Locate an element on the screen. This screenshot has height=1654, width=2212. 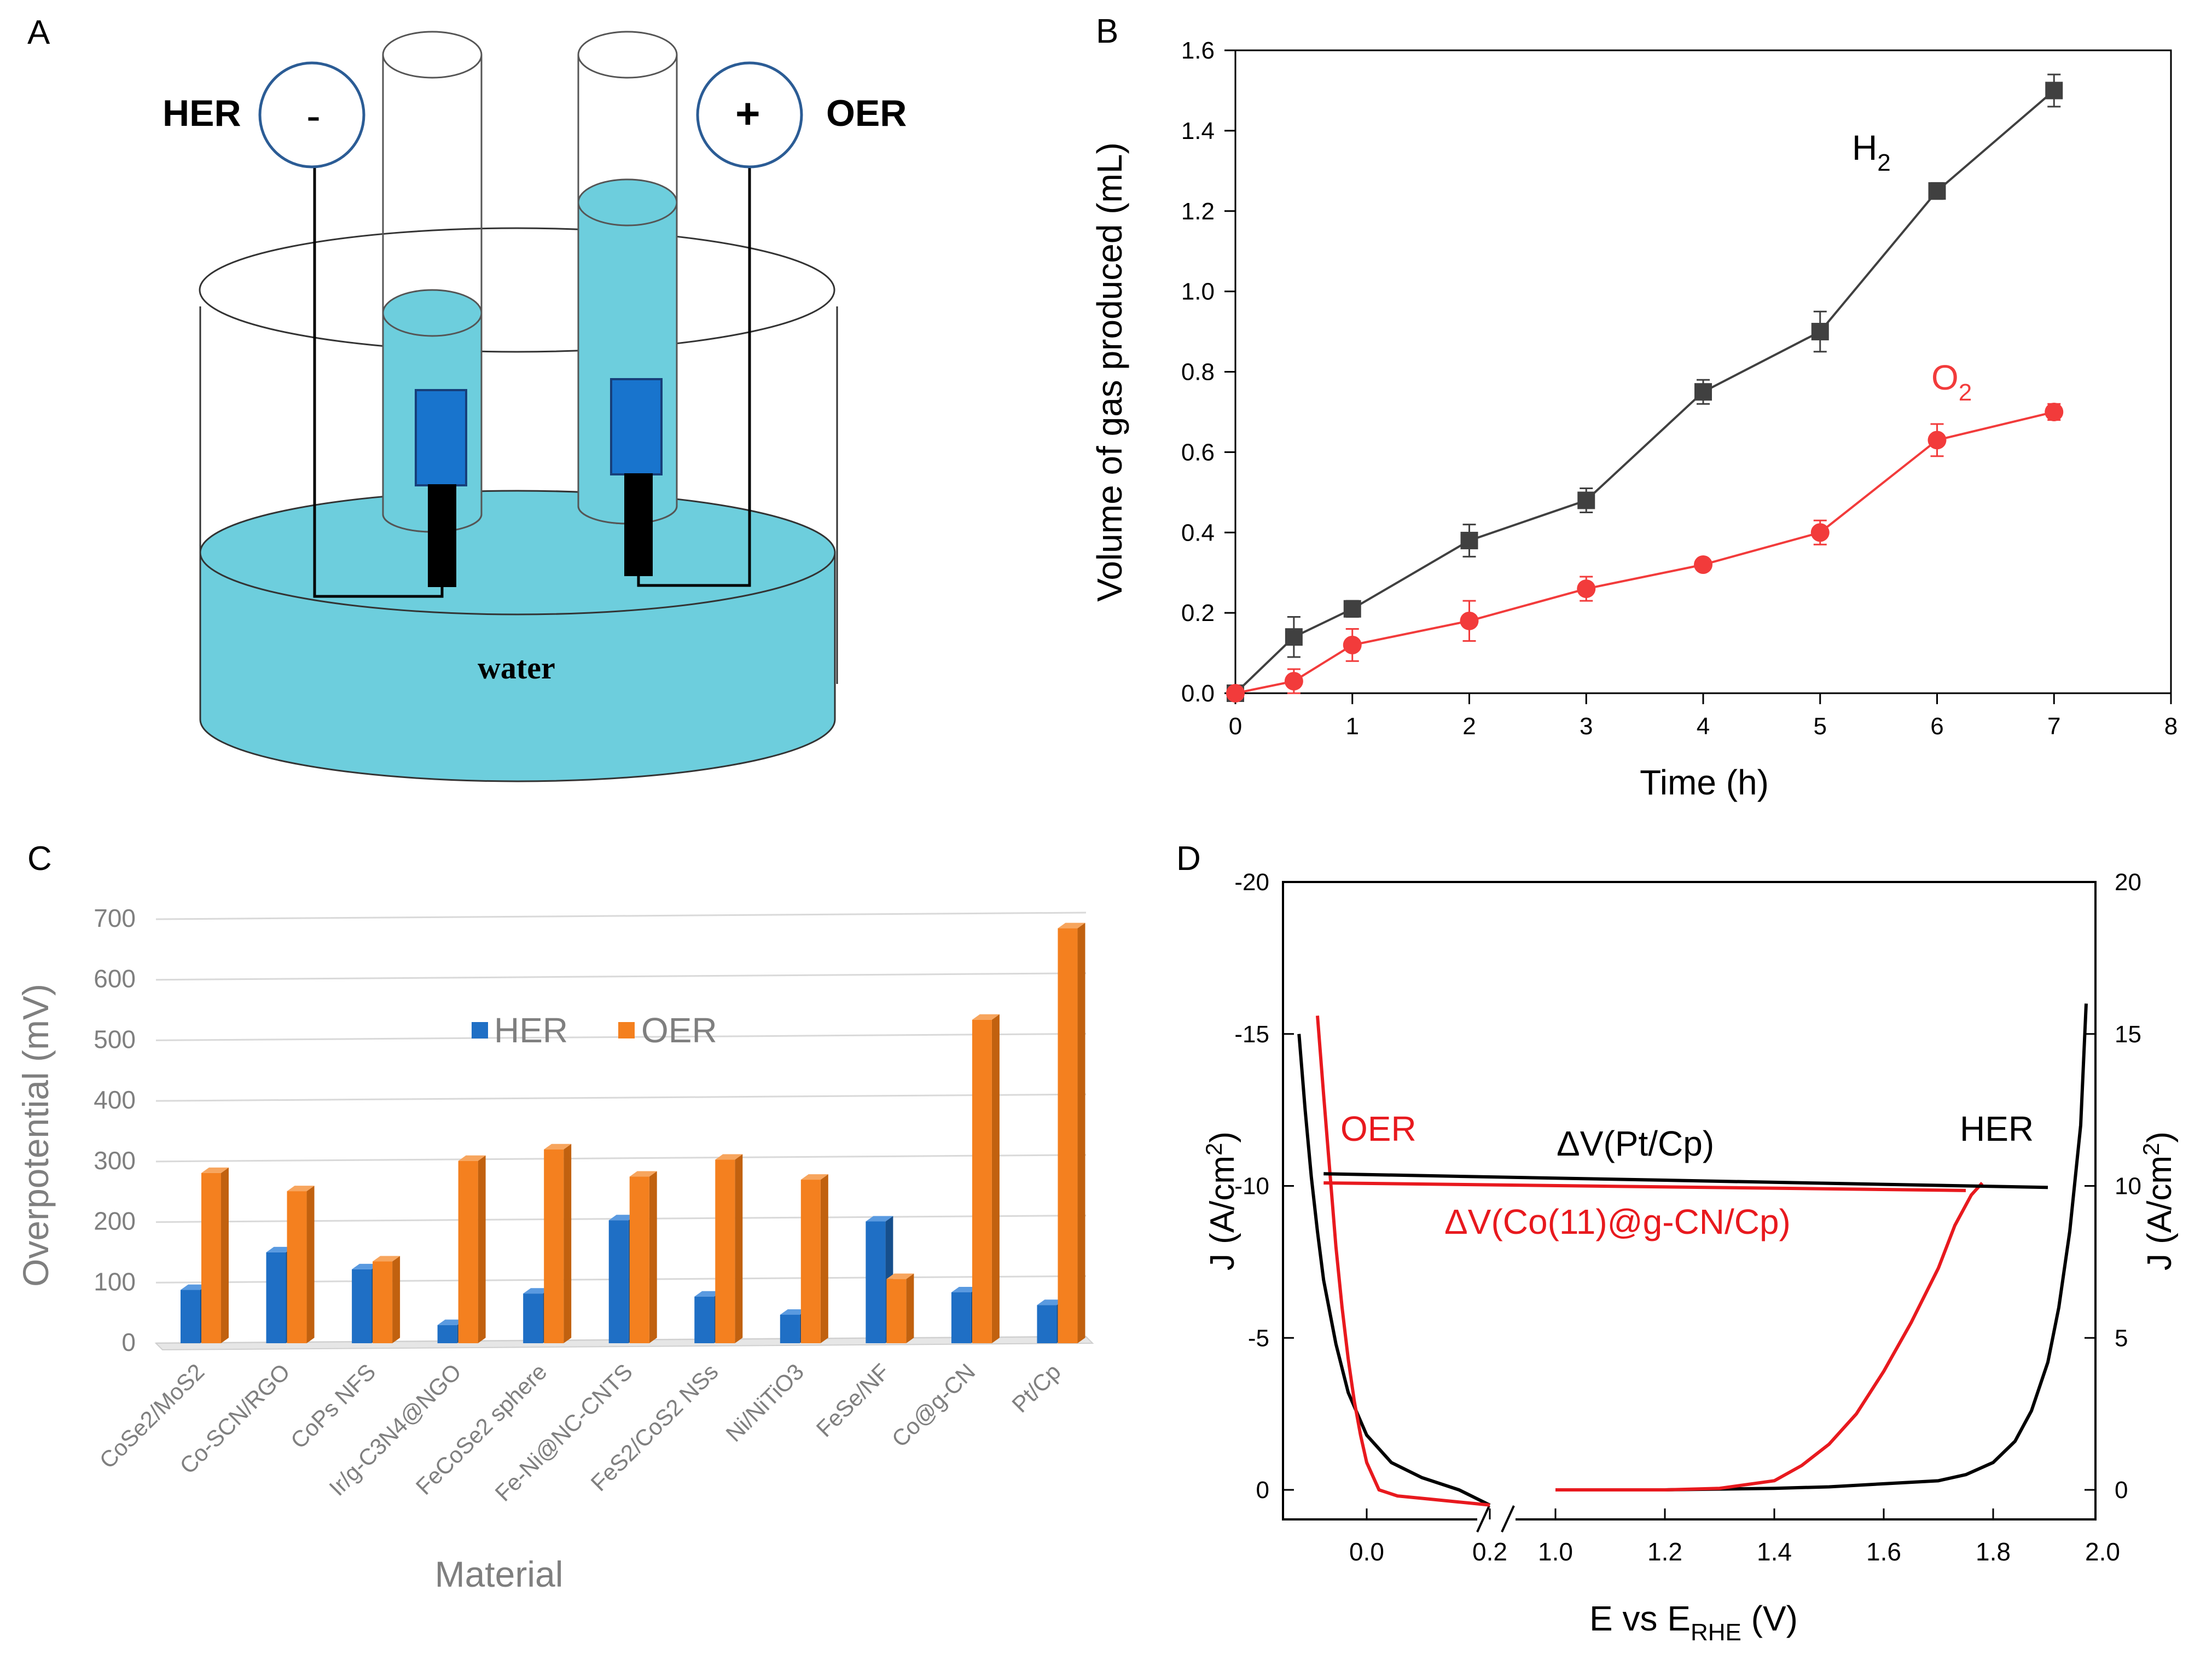
b-ytick-label: 0.8 is located at coordinates (1198, 372).